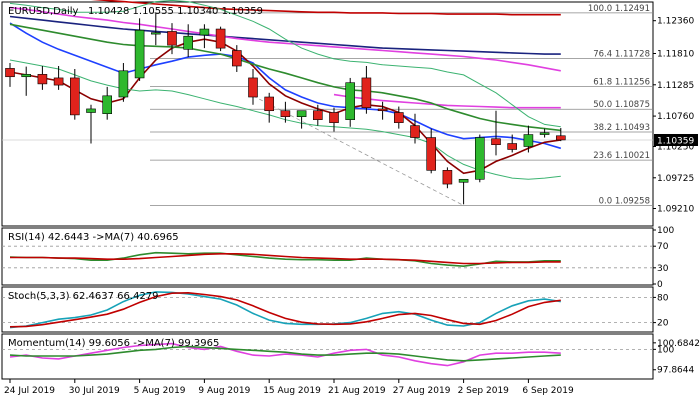  Describe the element at coordinates (94, 391) in the screenshot. I see `time-axis-label: 30 Jul 2019` at that location.